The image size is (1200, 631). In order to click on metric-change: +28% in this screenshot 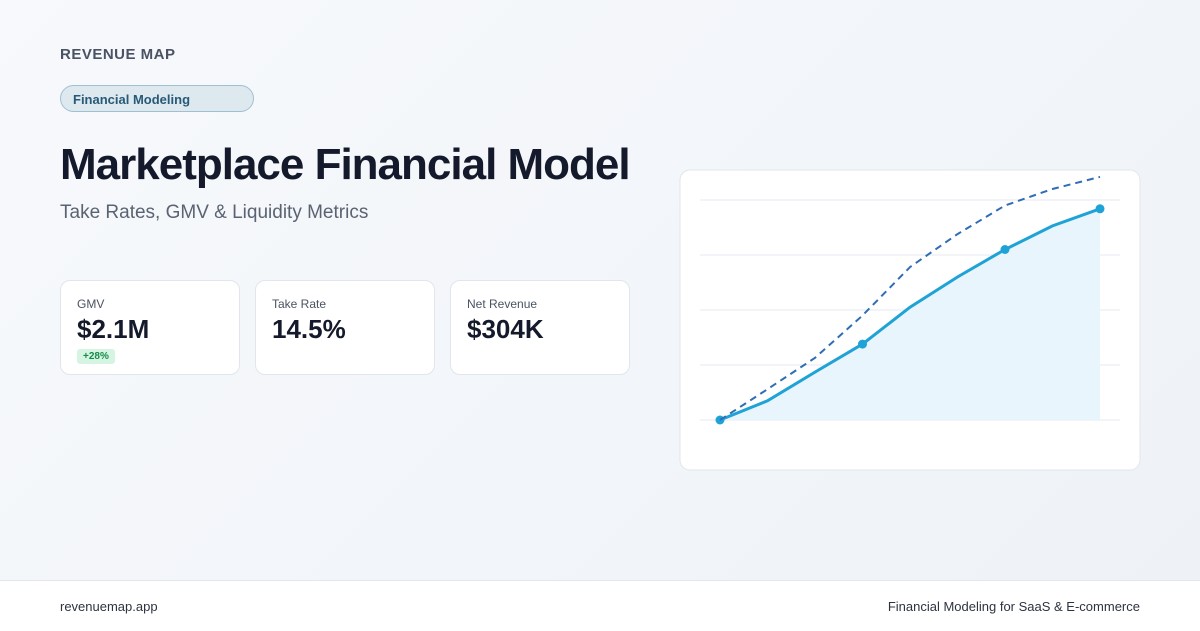, I will do `click(96, 356)`.